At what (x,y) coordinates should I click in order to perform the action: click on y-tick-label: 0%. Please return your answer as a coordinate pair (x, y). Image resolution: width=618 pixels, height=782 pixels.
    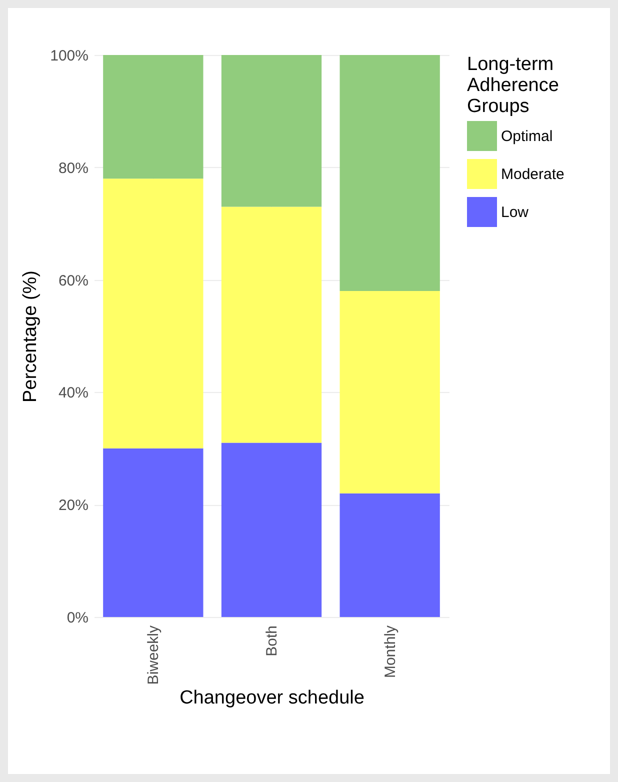
    Looking at the image, I should click on (77, 618).